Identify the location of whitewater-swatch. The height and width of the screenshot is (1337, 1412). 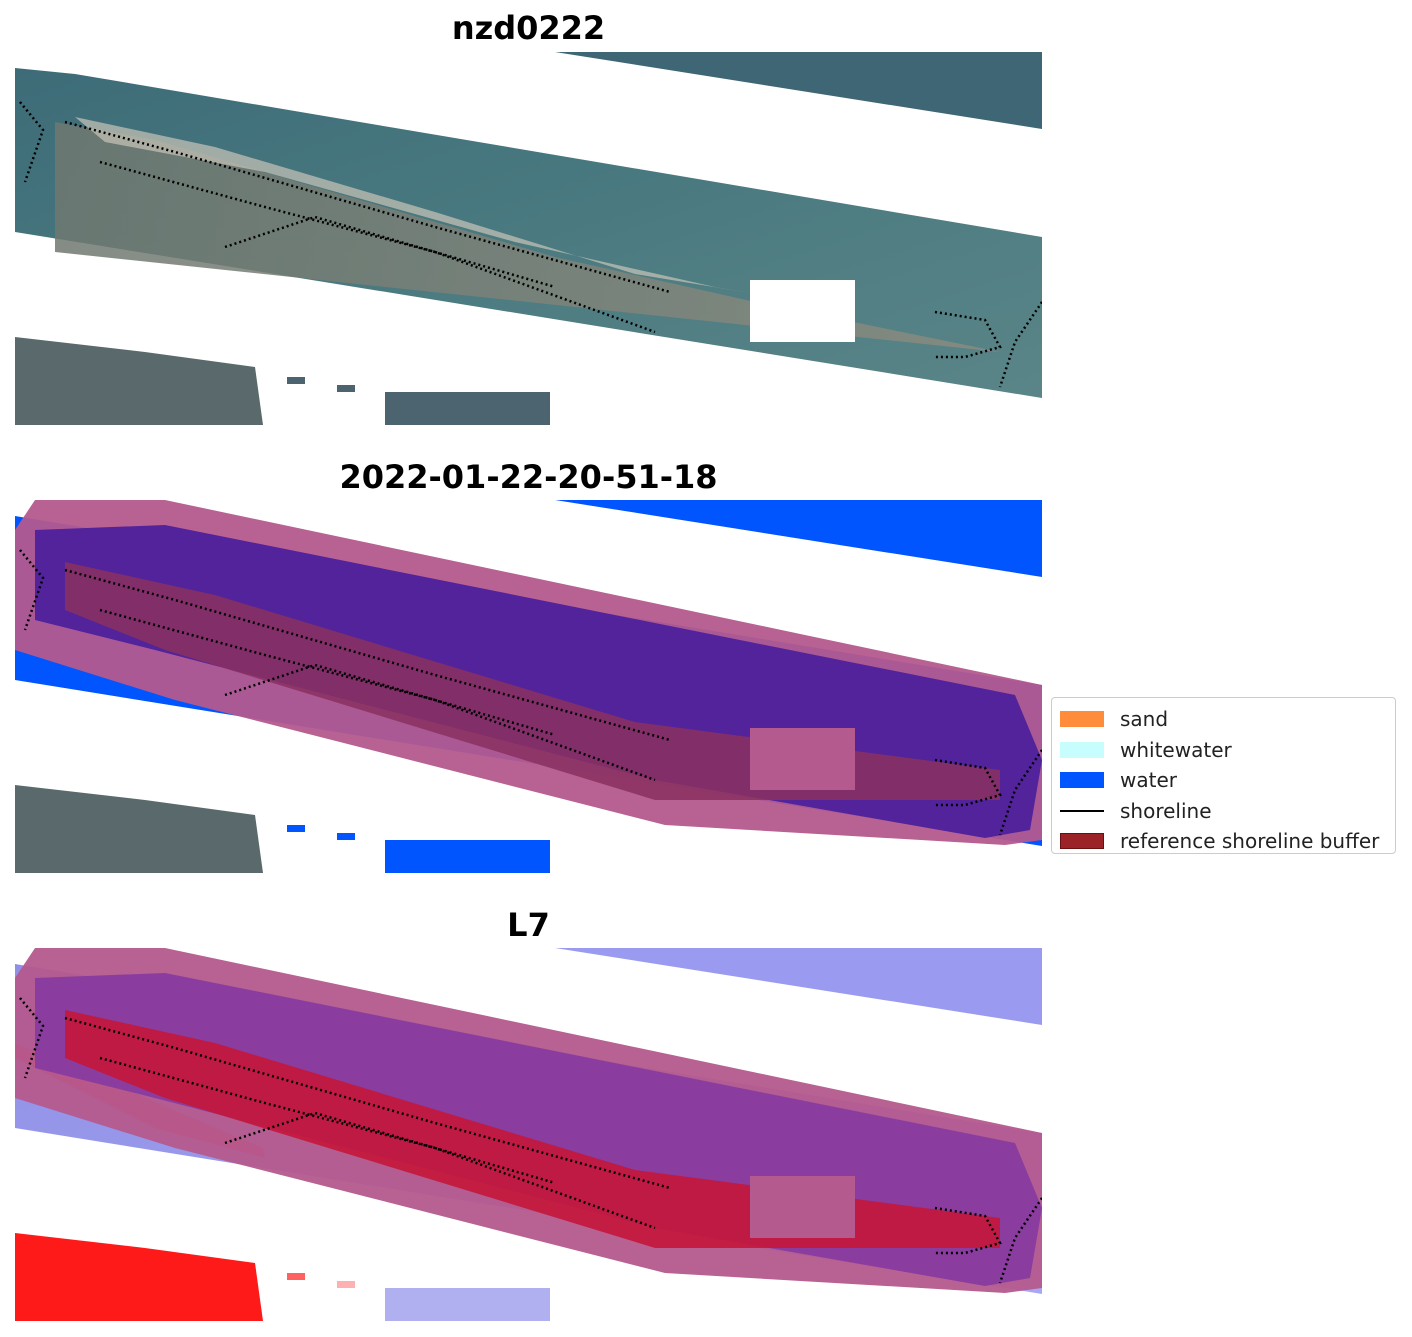
(1082, 749).